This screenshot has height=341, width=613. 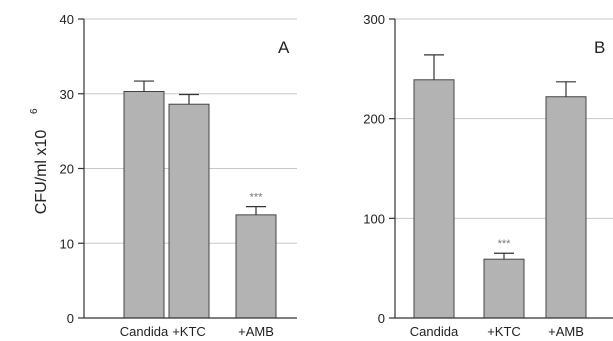 I want to click on y-axis-title-superscript: 6, so click(x=34, y=111).